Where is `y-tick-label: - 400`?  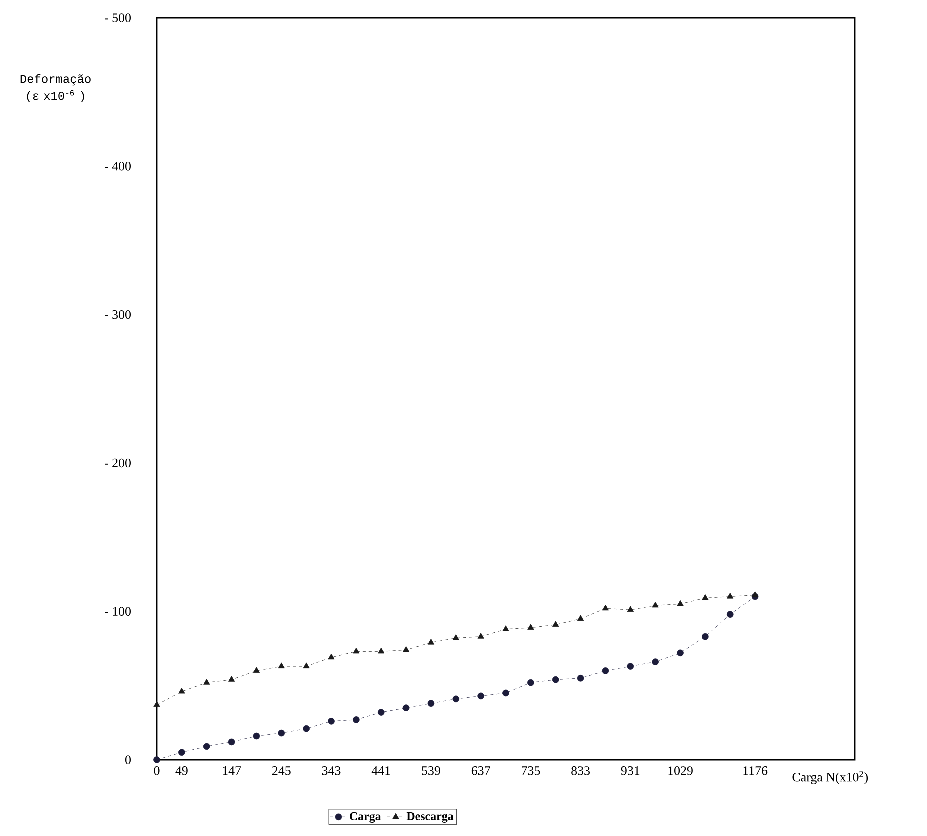 y-tick-label: - 400 is located at coordinates (117, 166).